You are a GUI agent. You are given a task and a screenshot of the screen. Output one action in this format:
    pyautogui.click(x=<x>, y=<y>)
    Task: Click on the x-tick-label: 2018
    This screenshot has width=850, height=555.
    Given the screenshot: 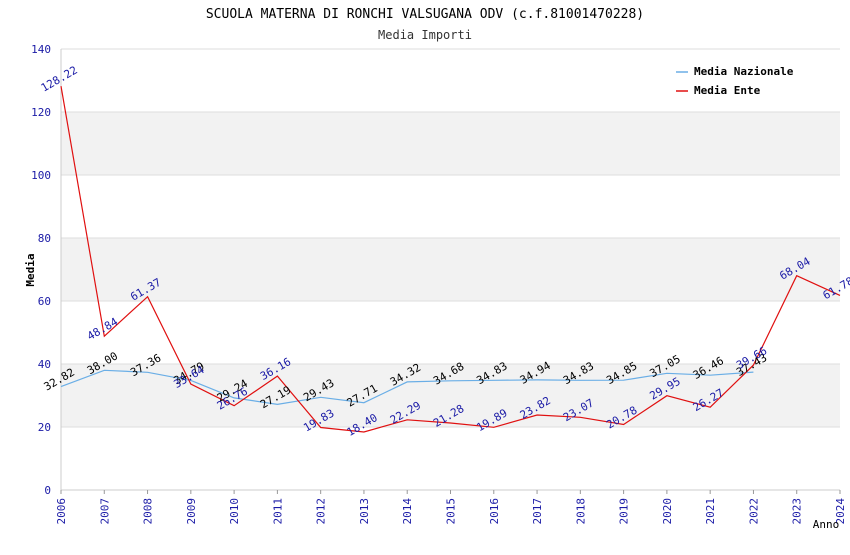 What is the action you would take?
    pyautogui.click(x=580, y=511)
    